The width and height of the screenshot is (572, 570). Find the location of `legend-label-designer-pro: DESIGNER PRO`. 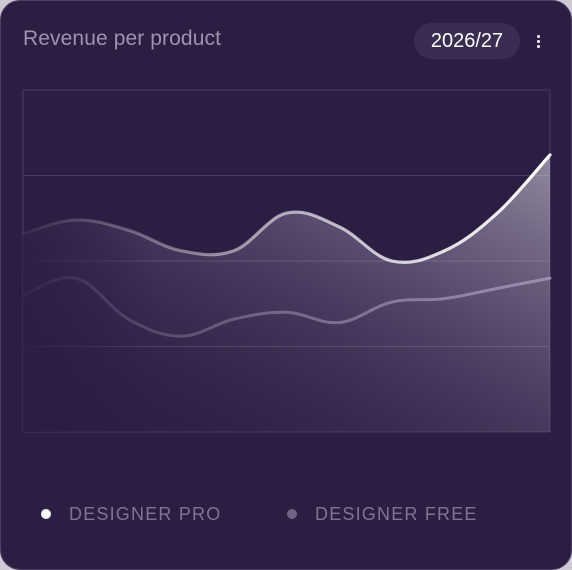

legend-label-designer-pro: DESIGNER PRO is located at coordinates (145, 513).